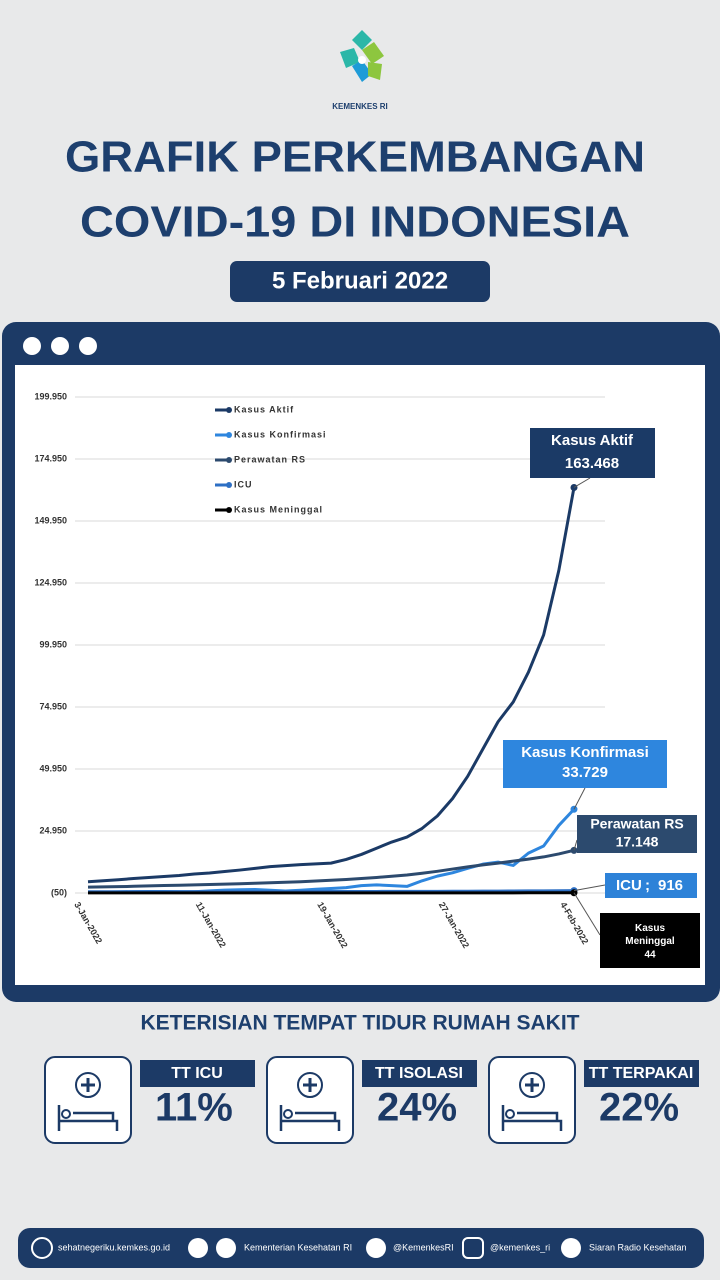 The width and height of the screenshot is (720, 1280). I want to click on series-line, so click(331, 868).